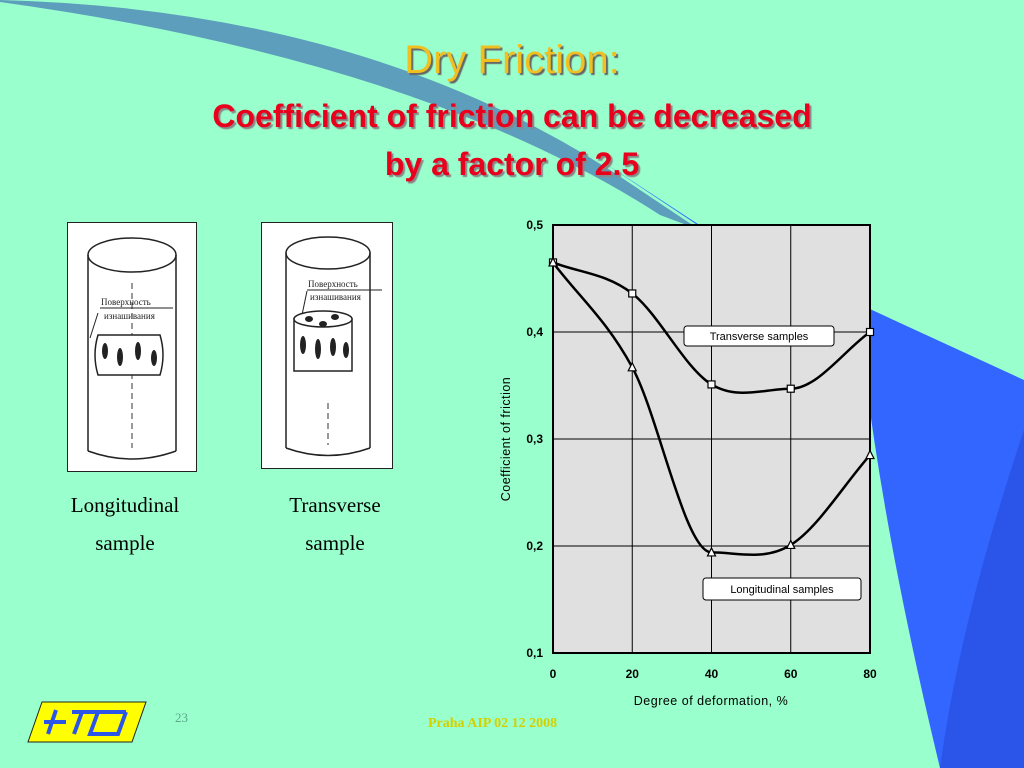  What do you see at coordinates (132, 347) in the screenshot?
I see `longitudinal-sample-image: Поверхность изнашивания` at bounding box center [132, 347].